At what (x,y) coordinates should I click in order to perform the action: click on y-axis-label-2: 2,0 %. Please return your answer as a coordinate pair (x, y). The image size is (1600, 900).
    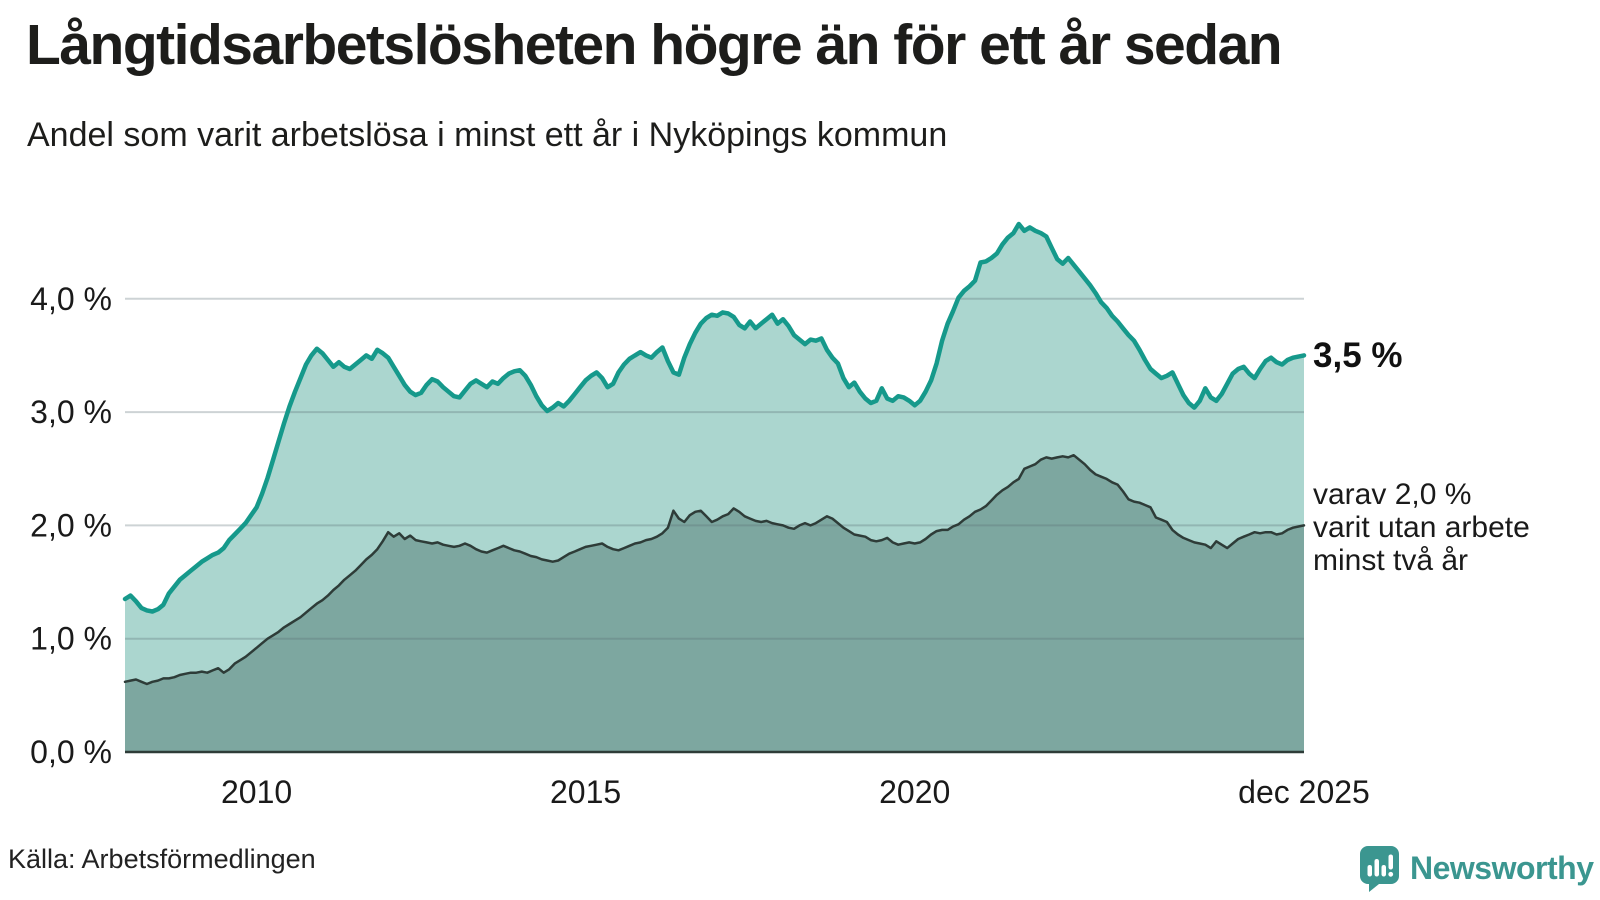
    Looking at the image, I should click on (71, 525).